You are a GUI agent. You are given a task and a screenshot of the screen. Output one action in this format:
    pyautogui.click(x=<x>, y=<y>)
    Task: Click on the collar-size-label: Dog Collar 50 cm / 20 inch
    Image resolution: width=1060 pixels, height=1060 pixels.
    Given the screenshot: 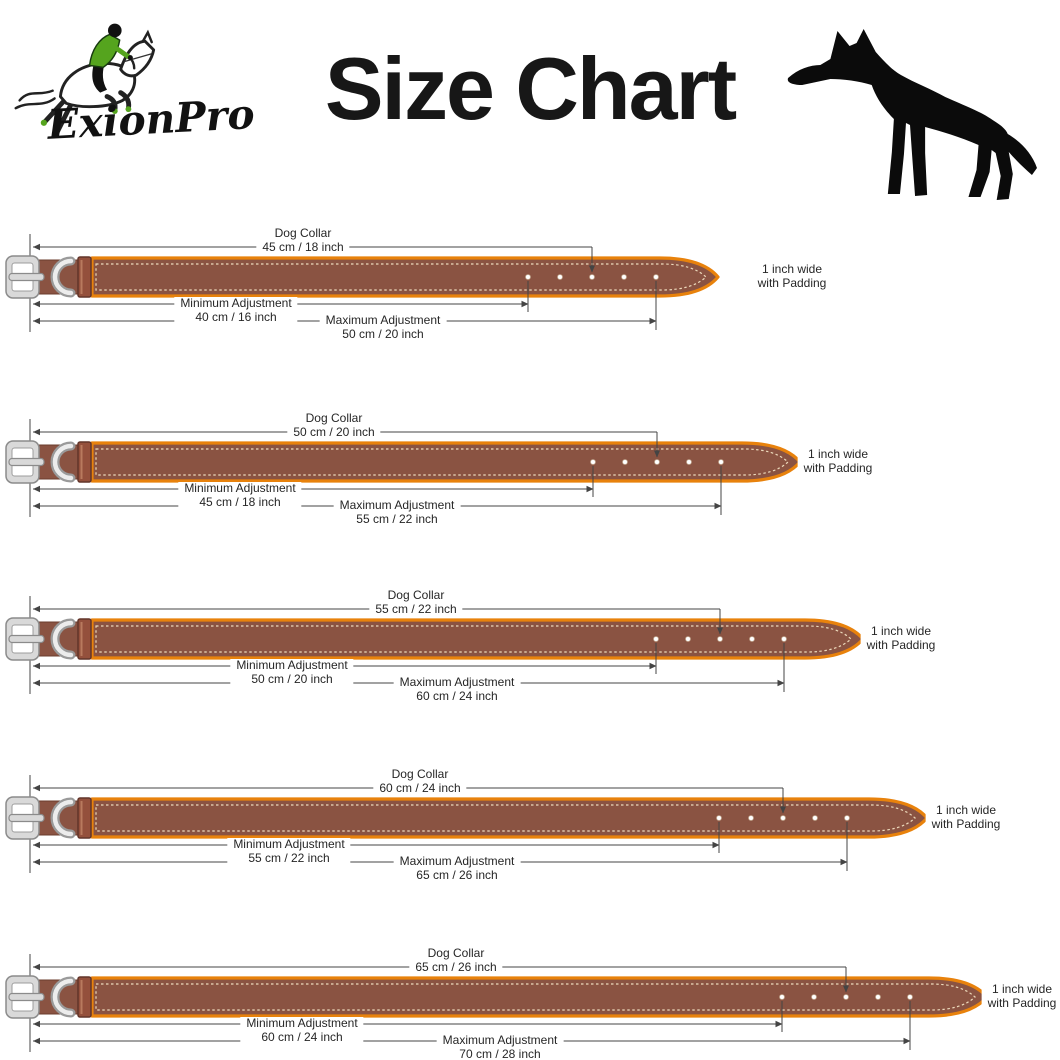 What is the action you would take?
    pyautogui.click(x=334, y=425)
    